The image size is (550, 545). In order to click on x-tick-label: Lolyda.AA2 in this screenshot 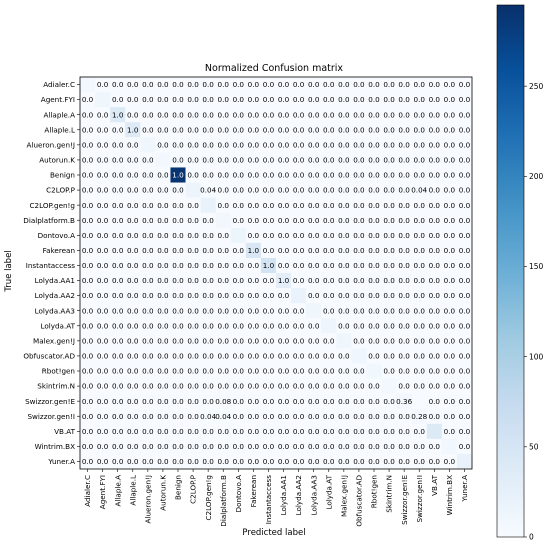, I will do `click(298, 495)`.